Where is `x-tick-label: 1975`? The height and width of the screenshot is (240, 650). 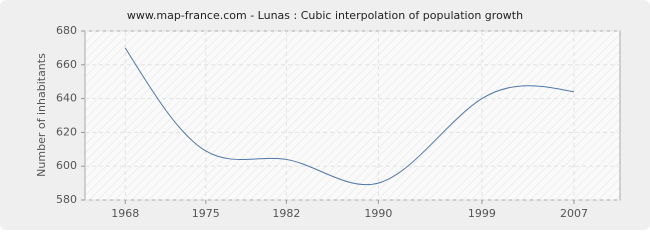
x-tick-label: 1975 is located at coordinates (206, 213).